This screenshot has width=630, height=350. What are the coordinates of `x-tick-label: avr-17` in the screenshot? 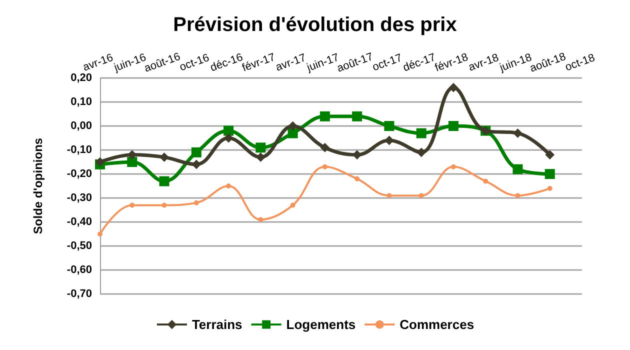 It's located at (291, 63).